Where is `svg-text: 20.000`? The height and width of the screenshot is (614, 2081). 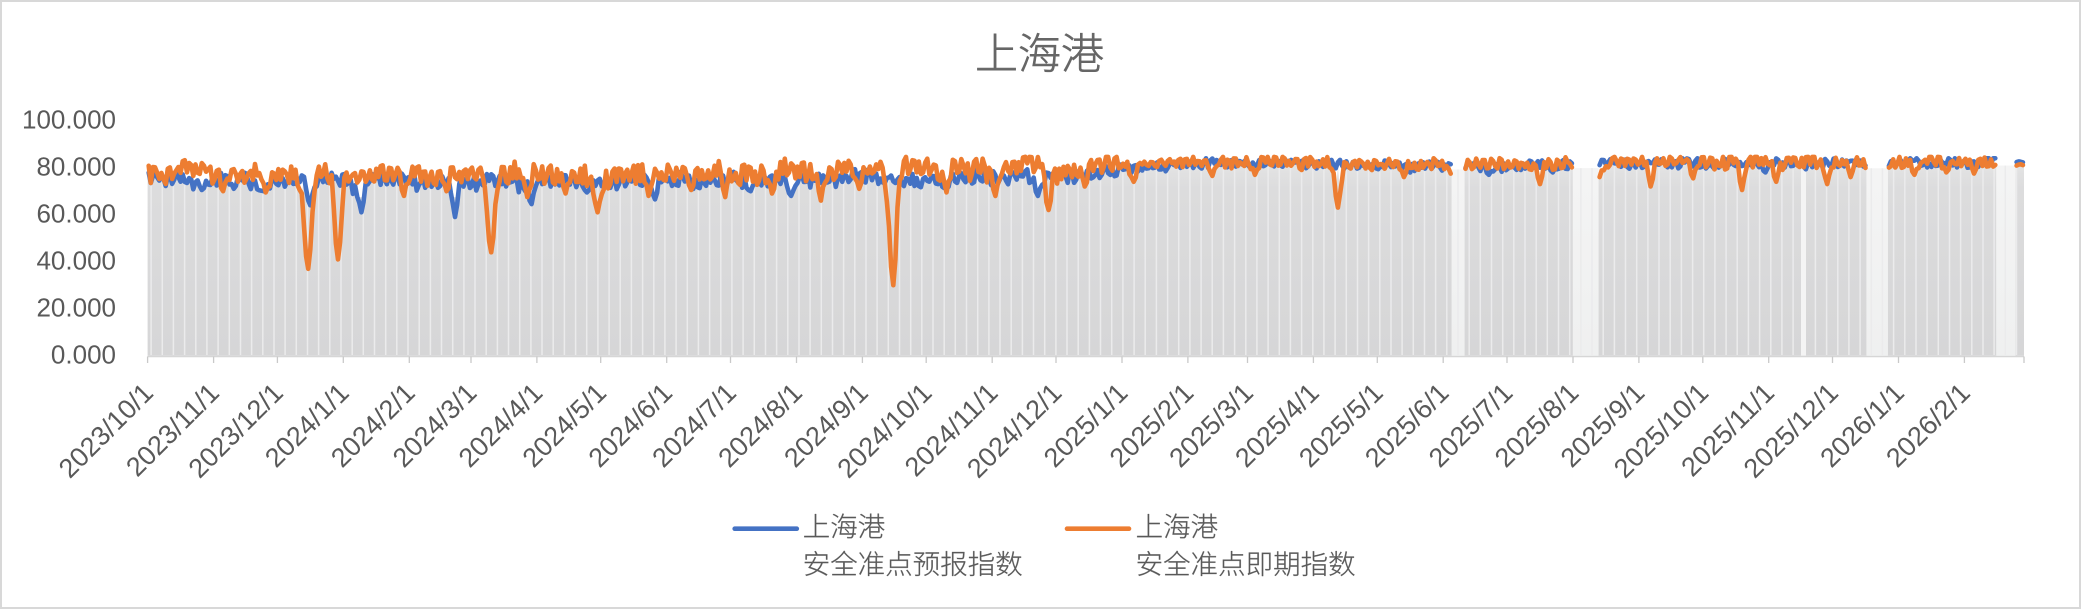
svg-text: 20.000 is located at coordinates (76, 308).